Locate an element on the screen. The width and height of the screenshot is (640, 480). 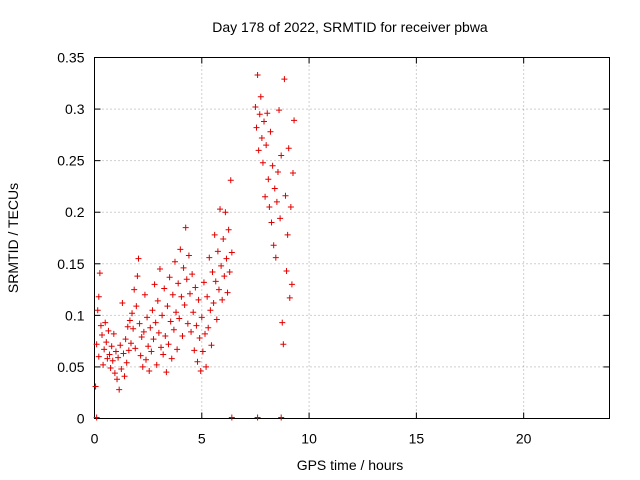
x-tick-label: 10 is located at coordinates (309, 439).